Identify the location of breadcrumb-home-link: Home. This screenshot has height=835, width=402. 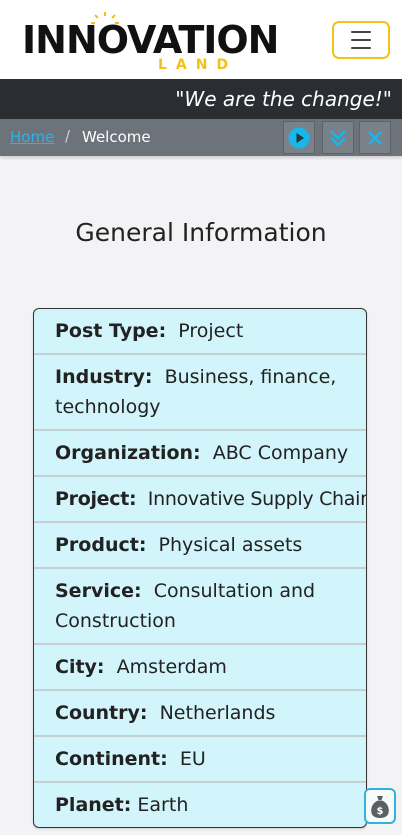
(32, 137).